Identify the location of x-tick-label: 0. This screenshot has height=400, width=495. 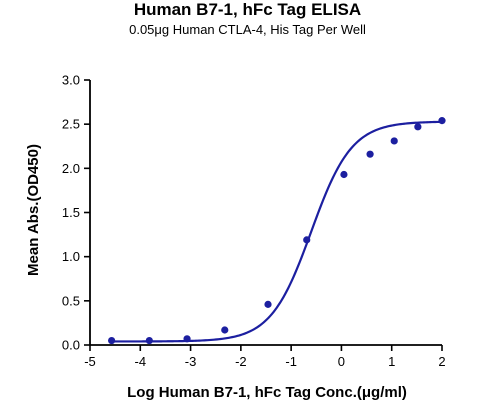
(341, 361).